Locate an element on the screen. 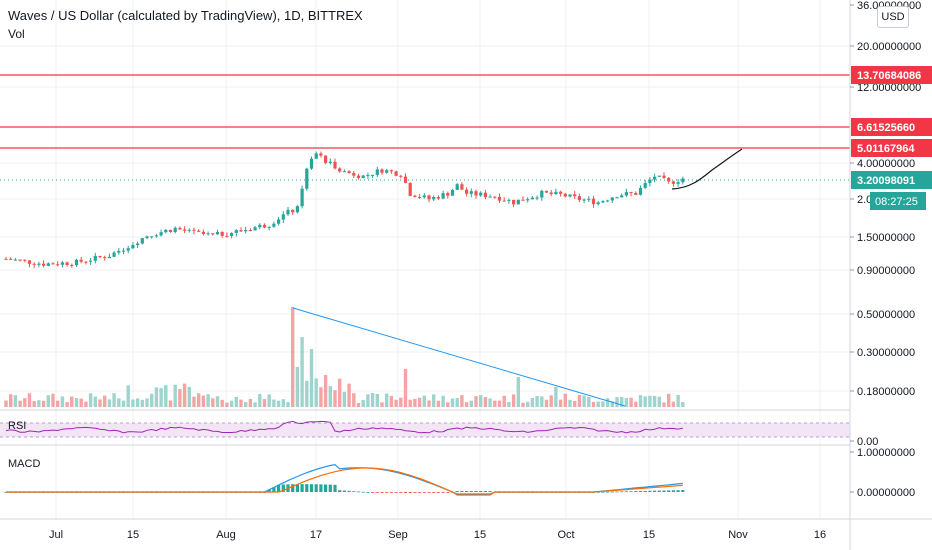 Image resolution: width=932 pixels, height=550 pixels. price-axis-label: 1.50000000 is located at coordinates (886, 238).